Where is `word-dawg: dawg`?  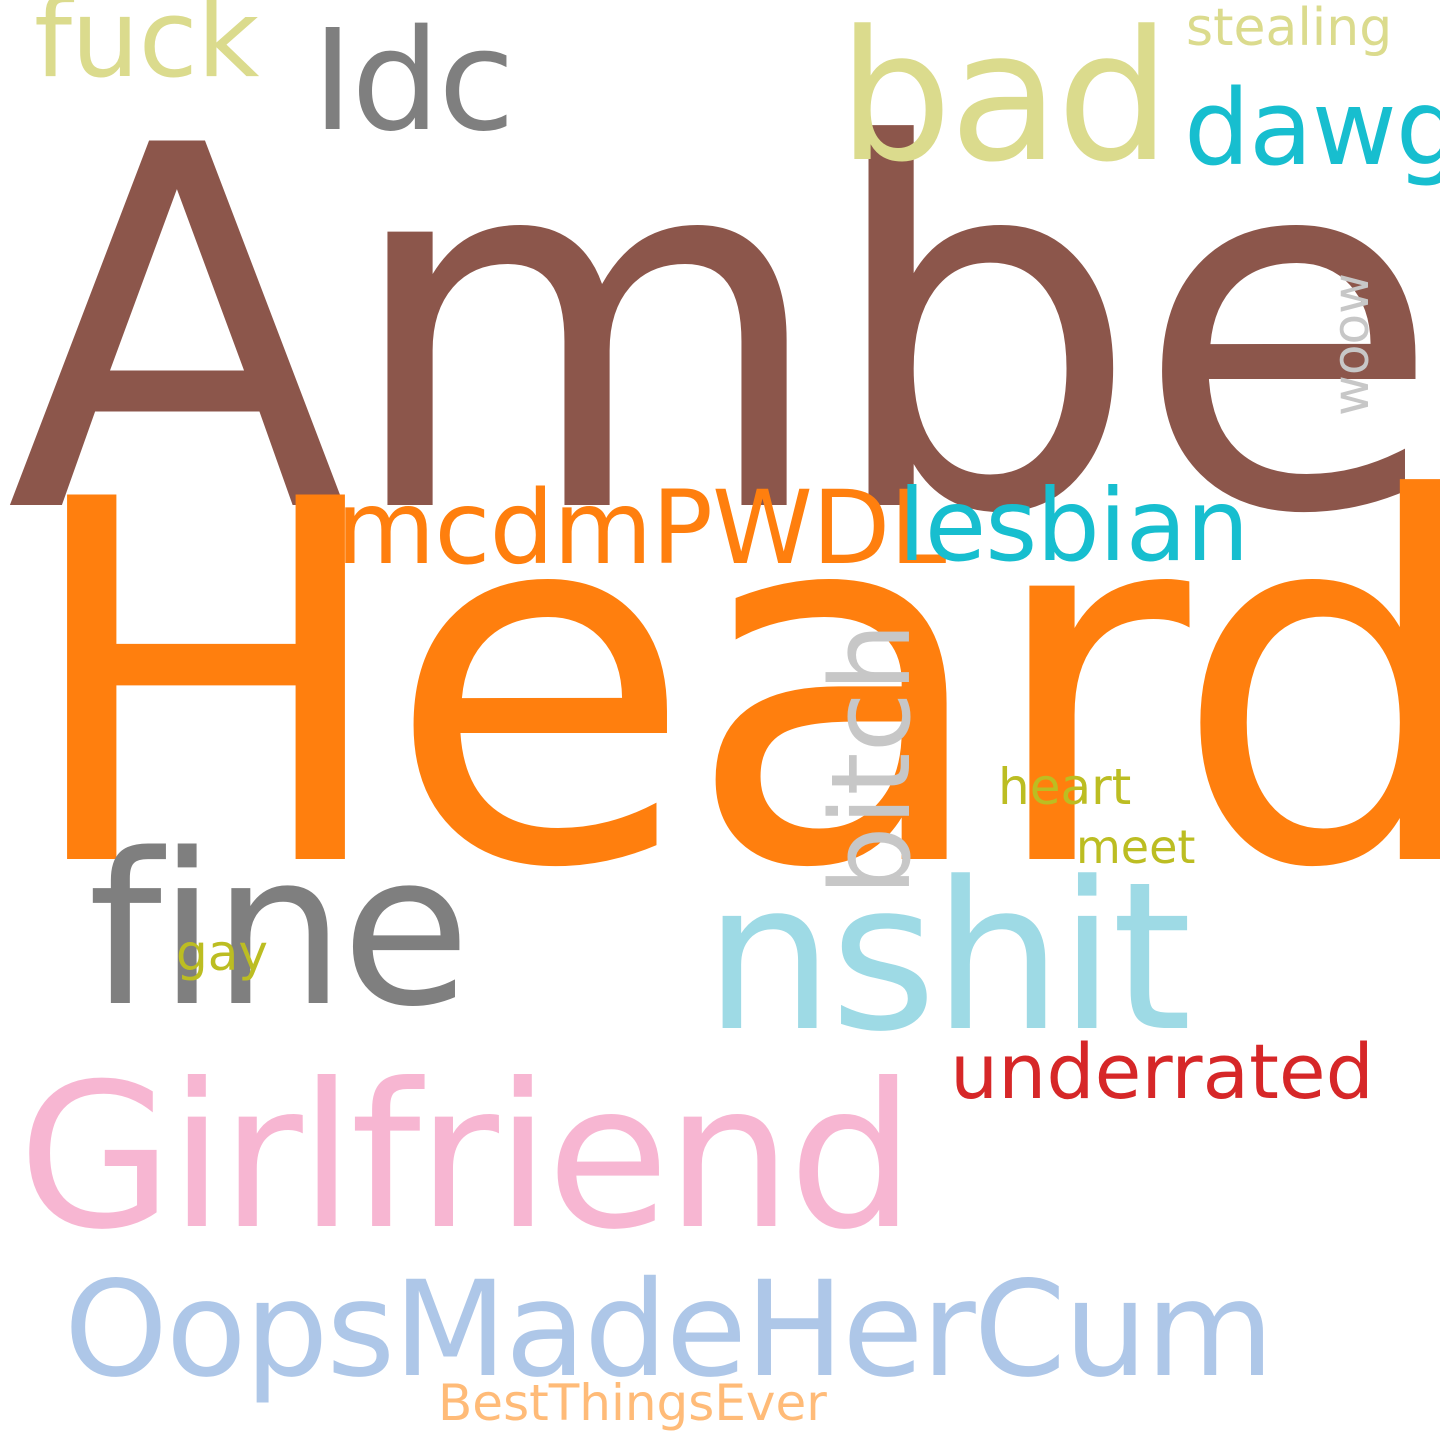
word-dawg: dawg is located at coordinates (1312, 128).